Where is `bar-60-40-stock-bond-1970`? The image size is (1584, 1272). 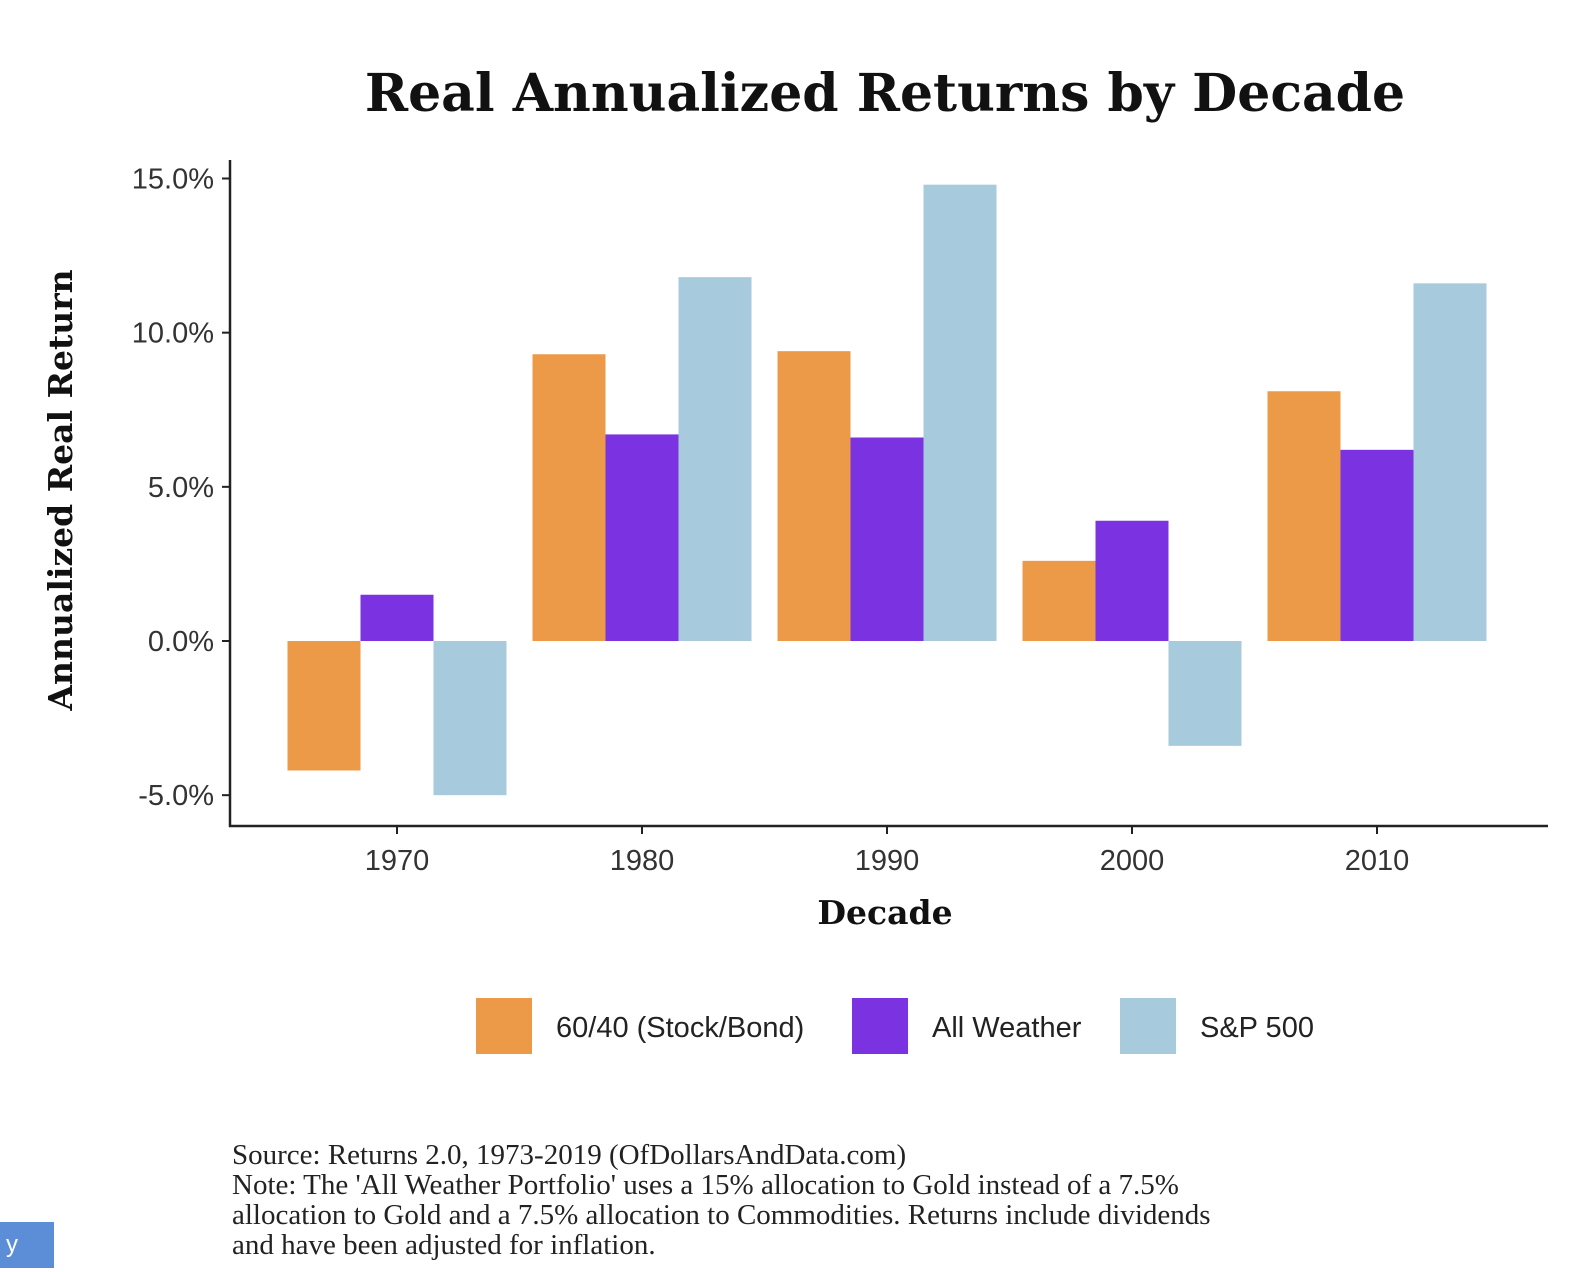
bar-60-40-stock-bond-1970 is located at coordinates (324, 706).